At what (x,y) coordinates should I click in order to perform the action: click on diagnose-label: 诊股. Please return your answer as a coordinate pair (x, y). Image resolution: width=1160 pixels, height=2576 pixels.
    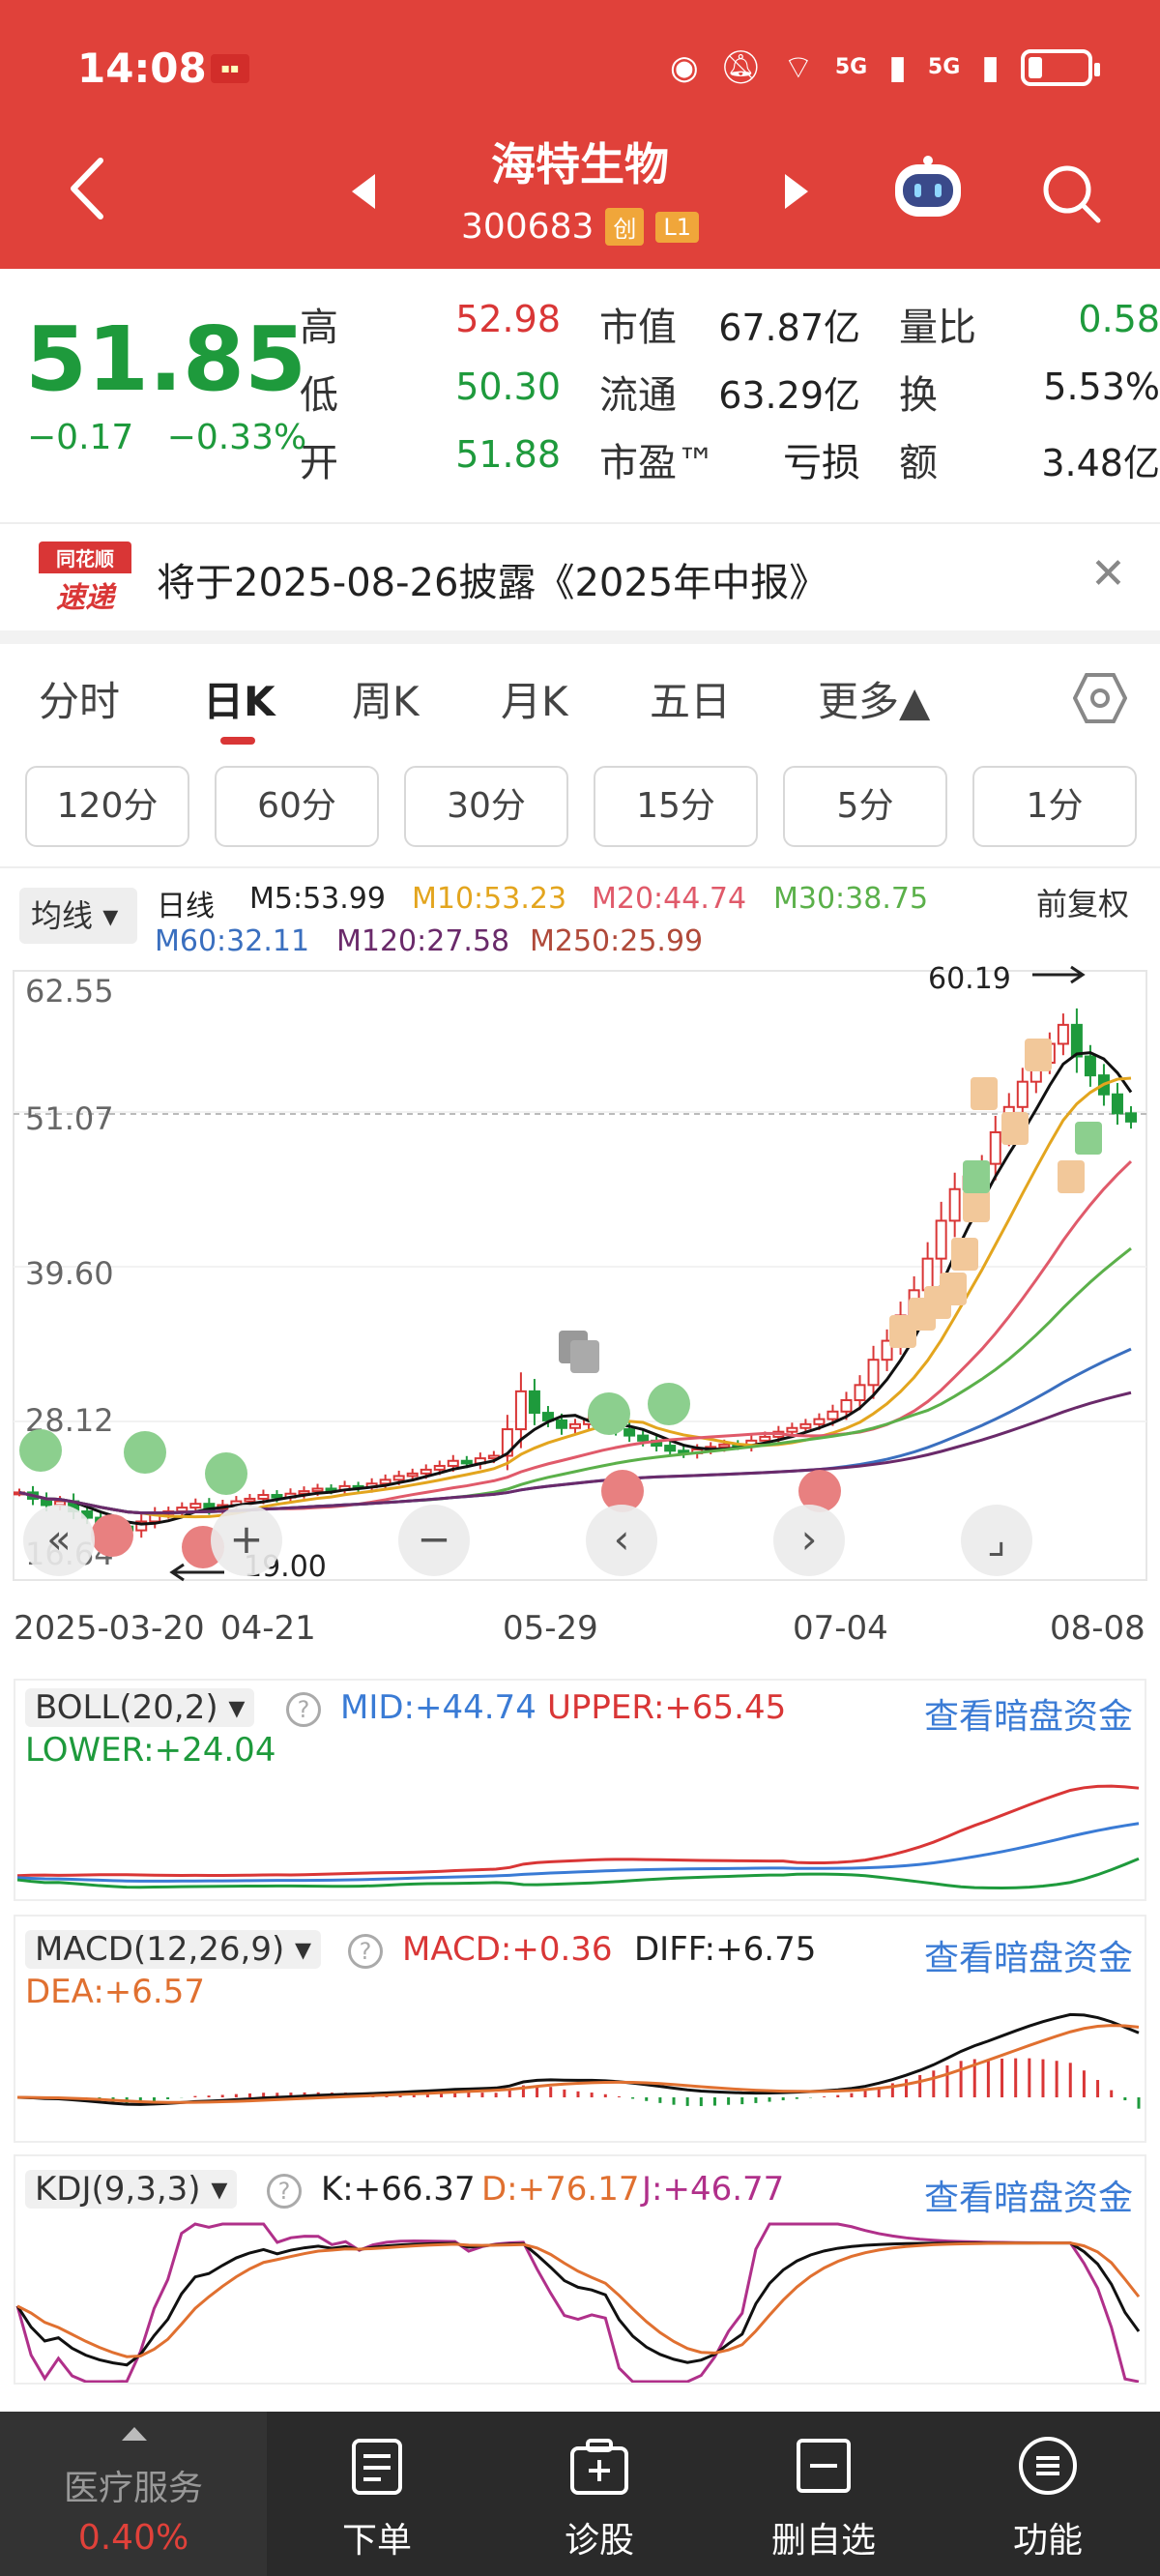
    Looking at the image, I should click on (599, 2541).